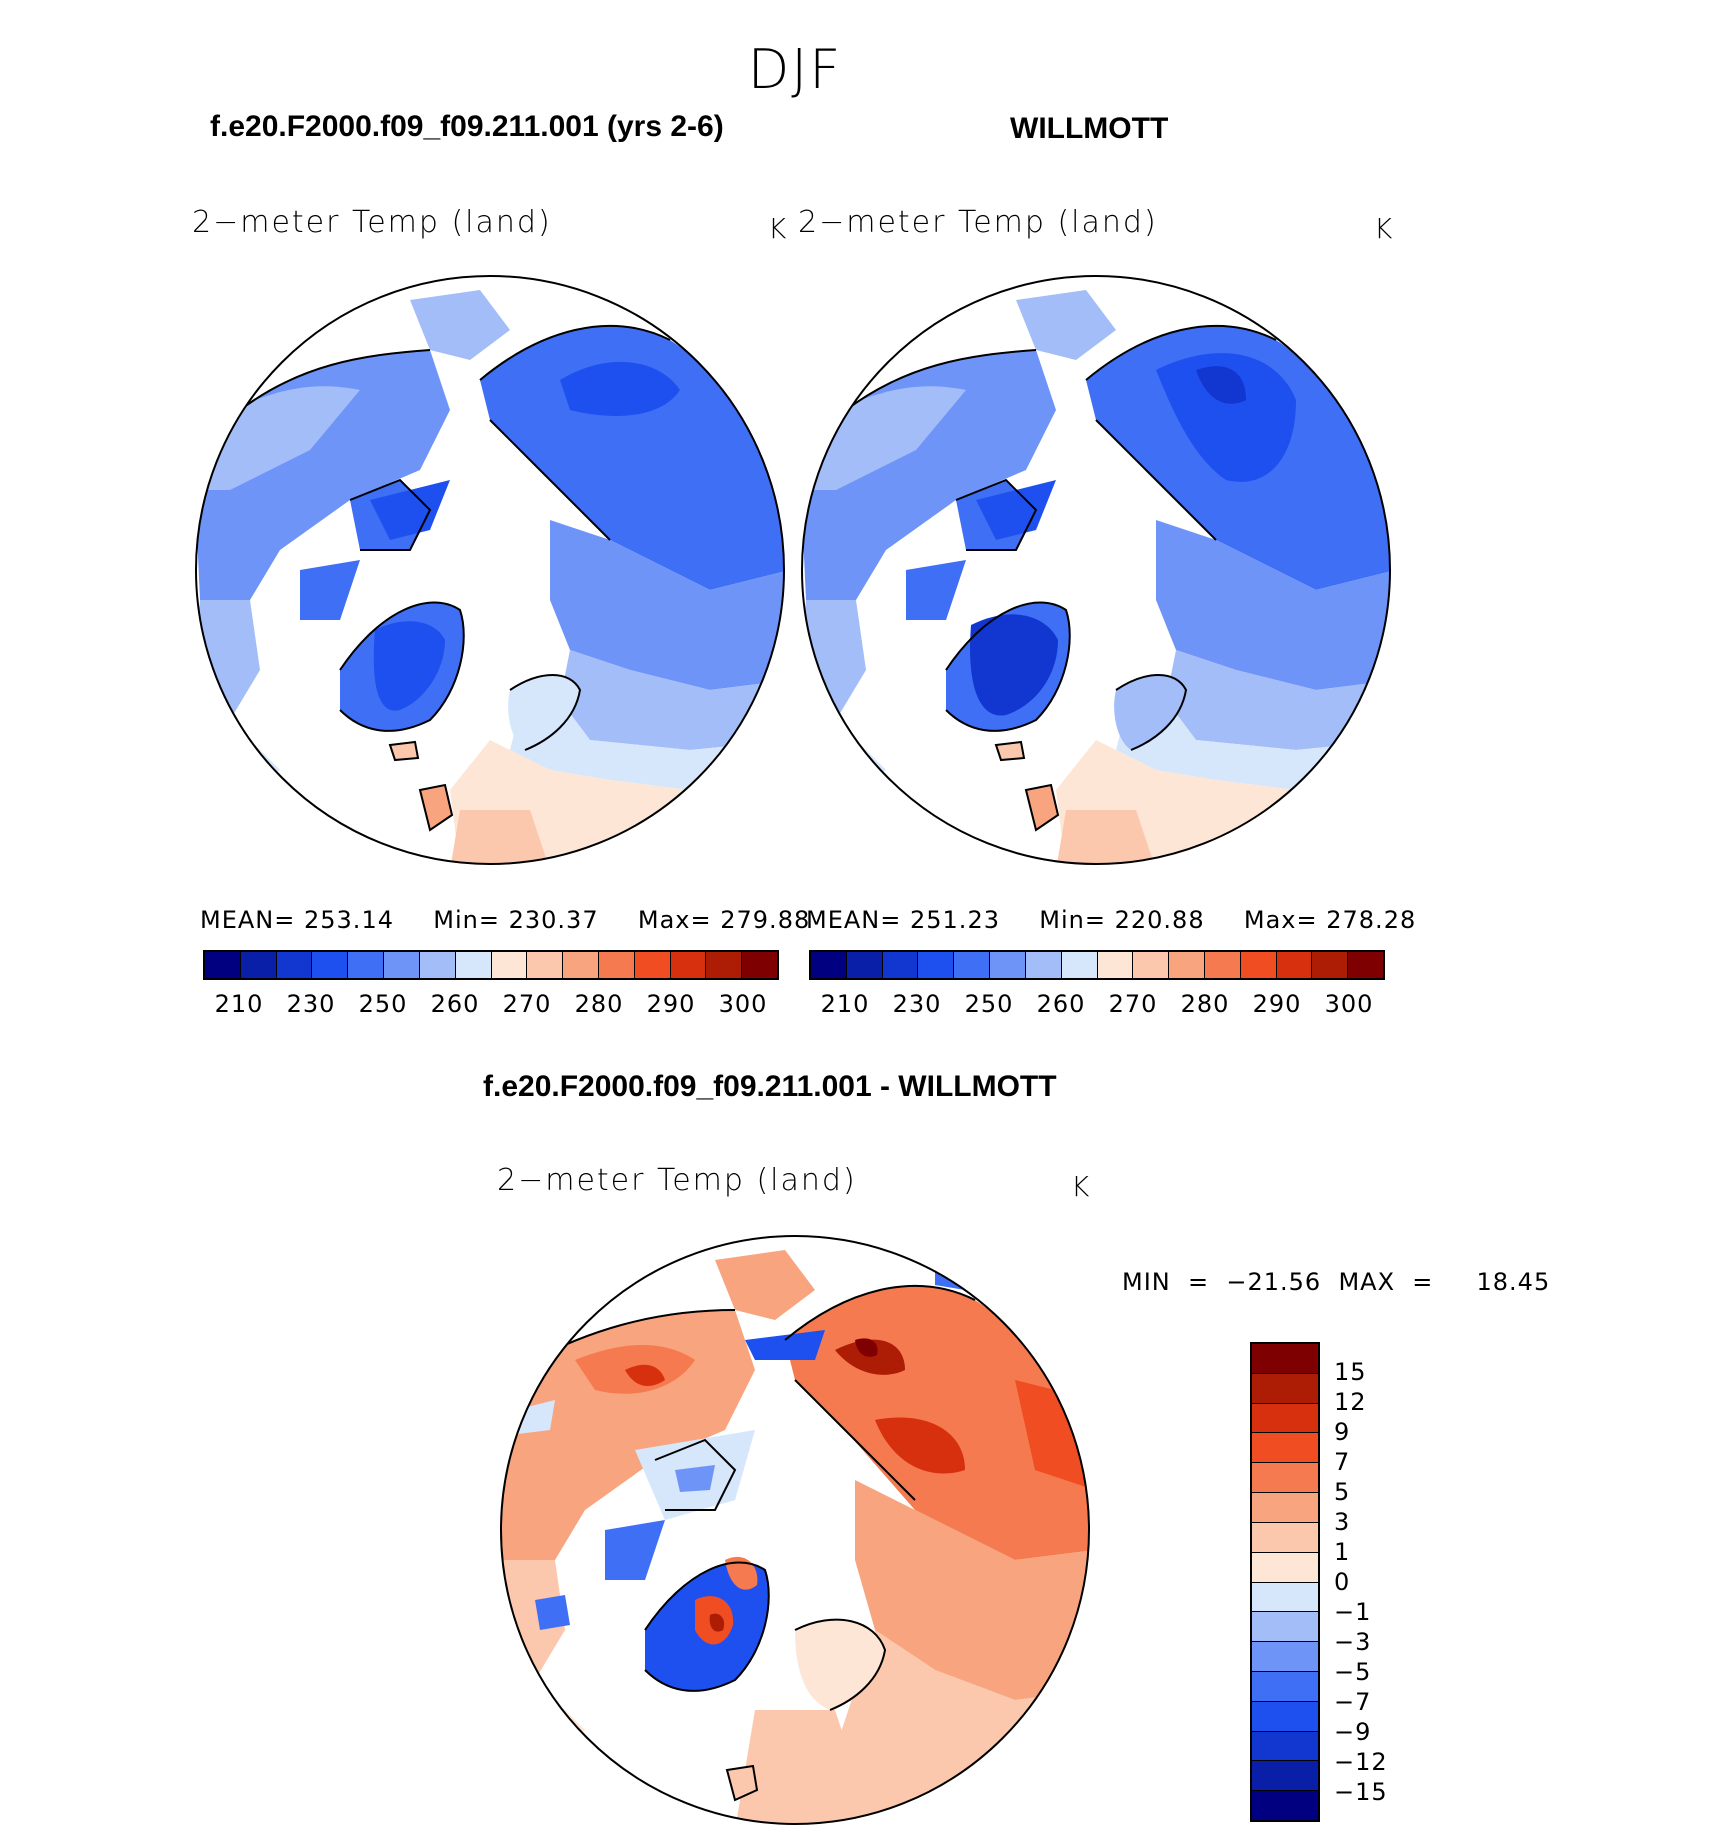  I want to click on colorbar-tick-label: −7, so click(1353, 1702).